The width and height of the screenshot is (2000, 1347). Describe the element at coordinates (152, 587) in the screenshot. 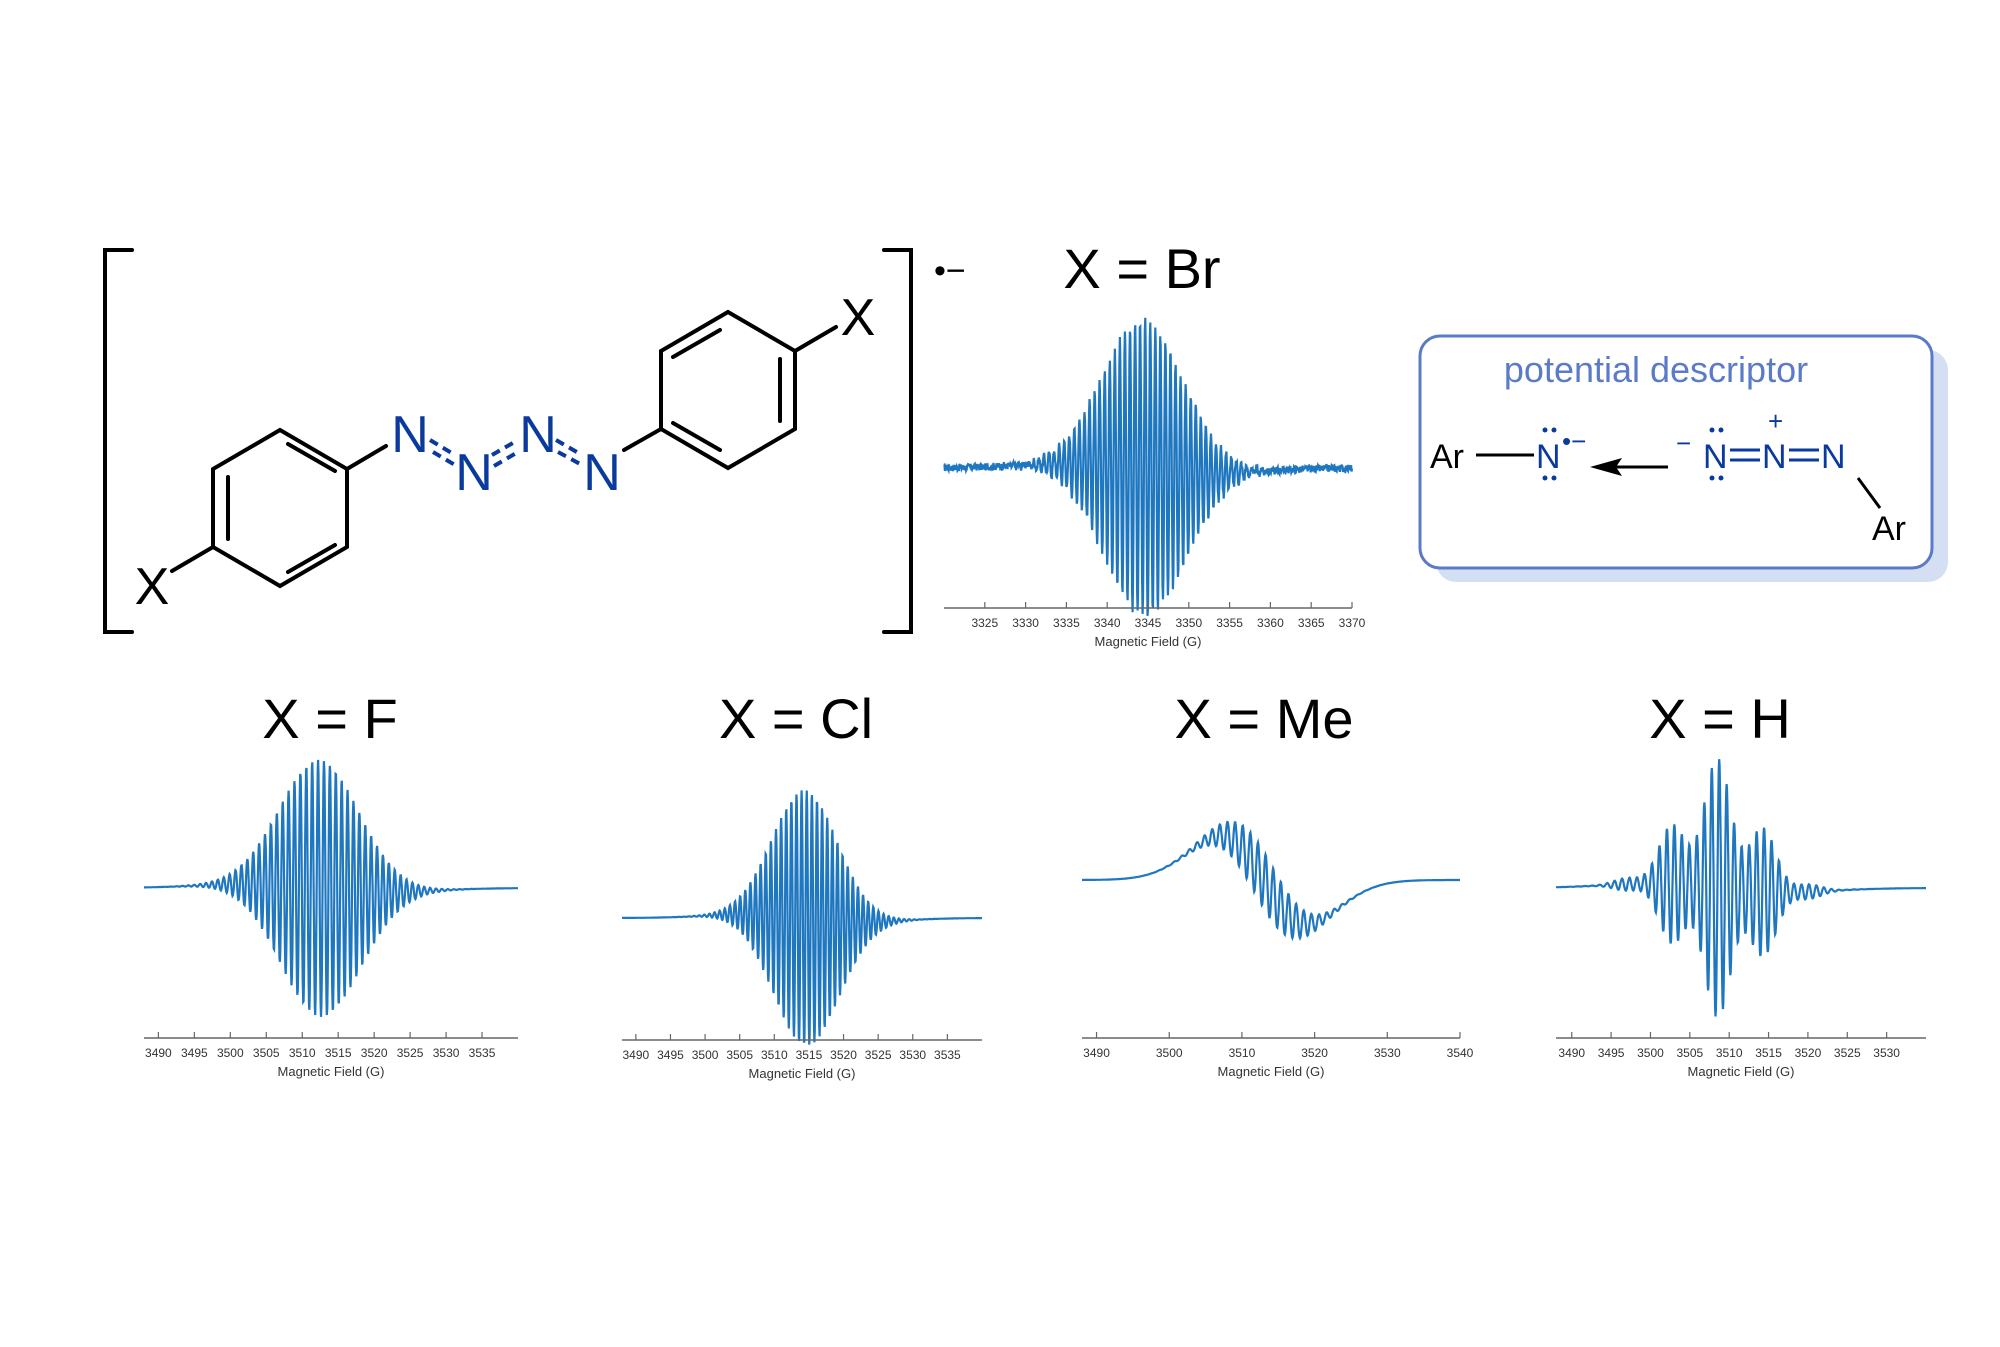

I see `atom-x-left: X` at that location.